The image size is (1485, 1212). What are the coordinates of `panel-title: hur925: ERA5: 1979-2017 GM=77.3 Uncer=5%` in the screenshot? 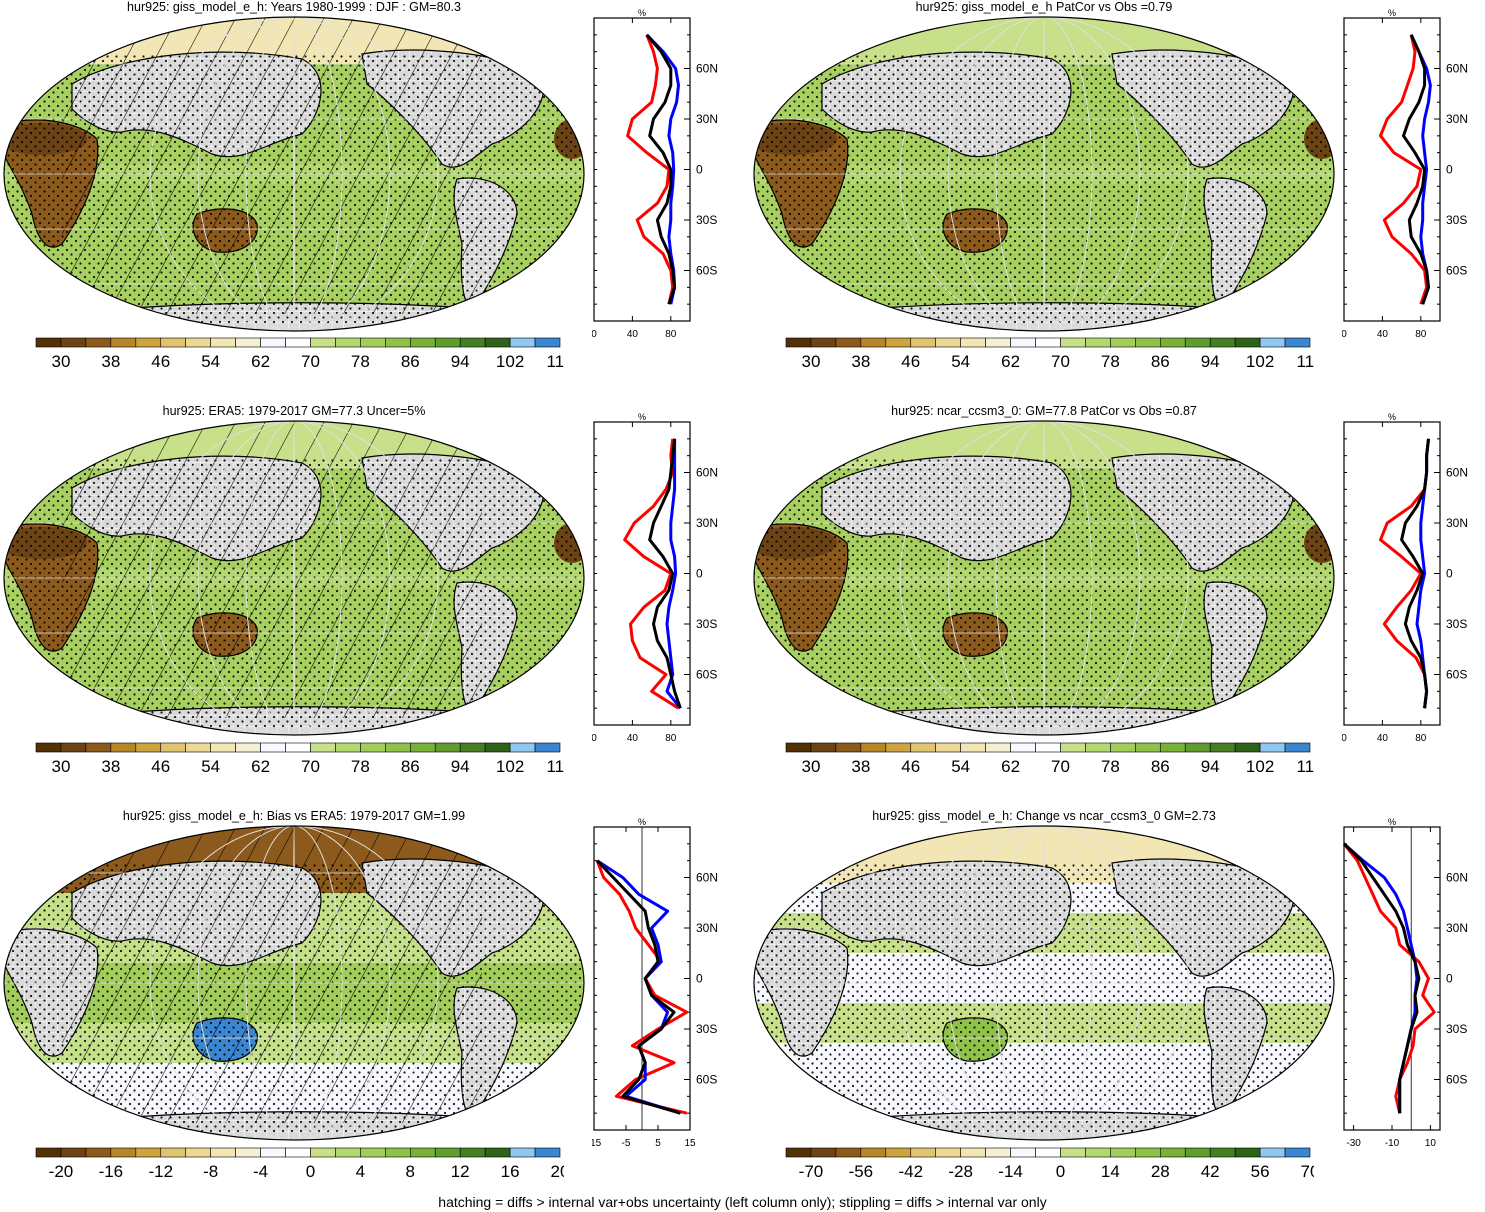 It's located at (294, 411).